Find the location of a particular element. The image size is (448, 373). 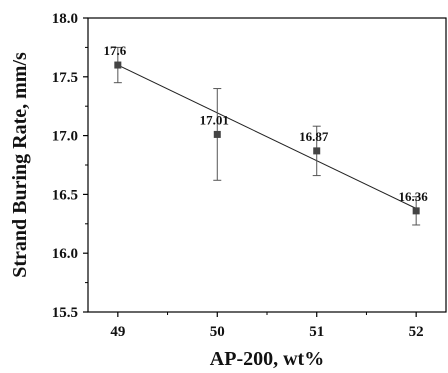

y-tick-label: 18.0 is located at coordinates (65, 19).